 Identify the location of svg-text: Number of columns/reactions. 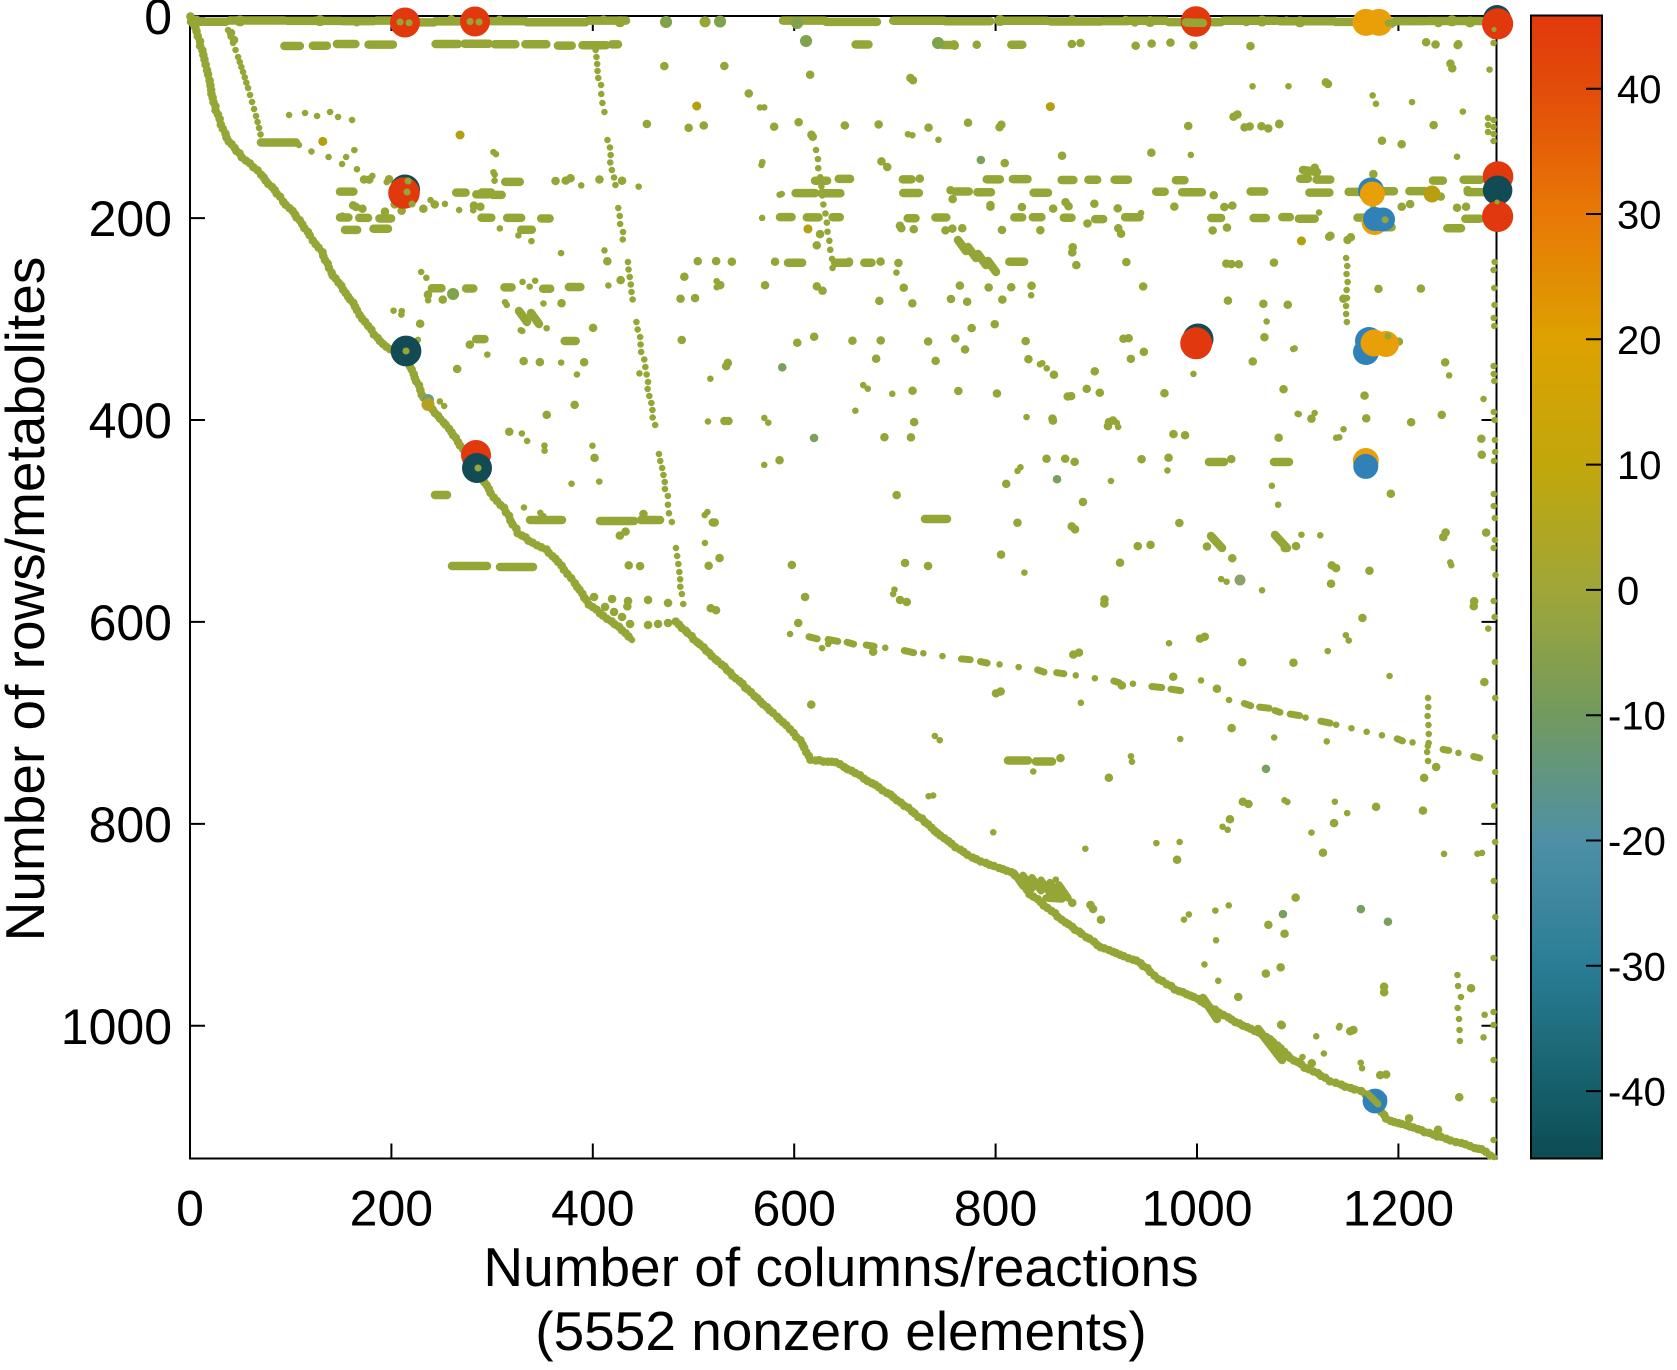
(840, 1267).